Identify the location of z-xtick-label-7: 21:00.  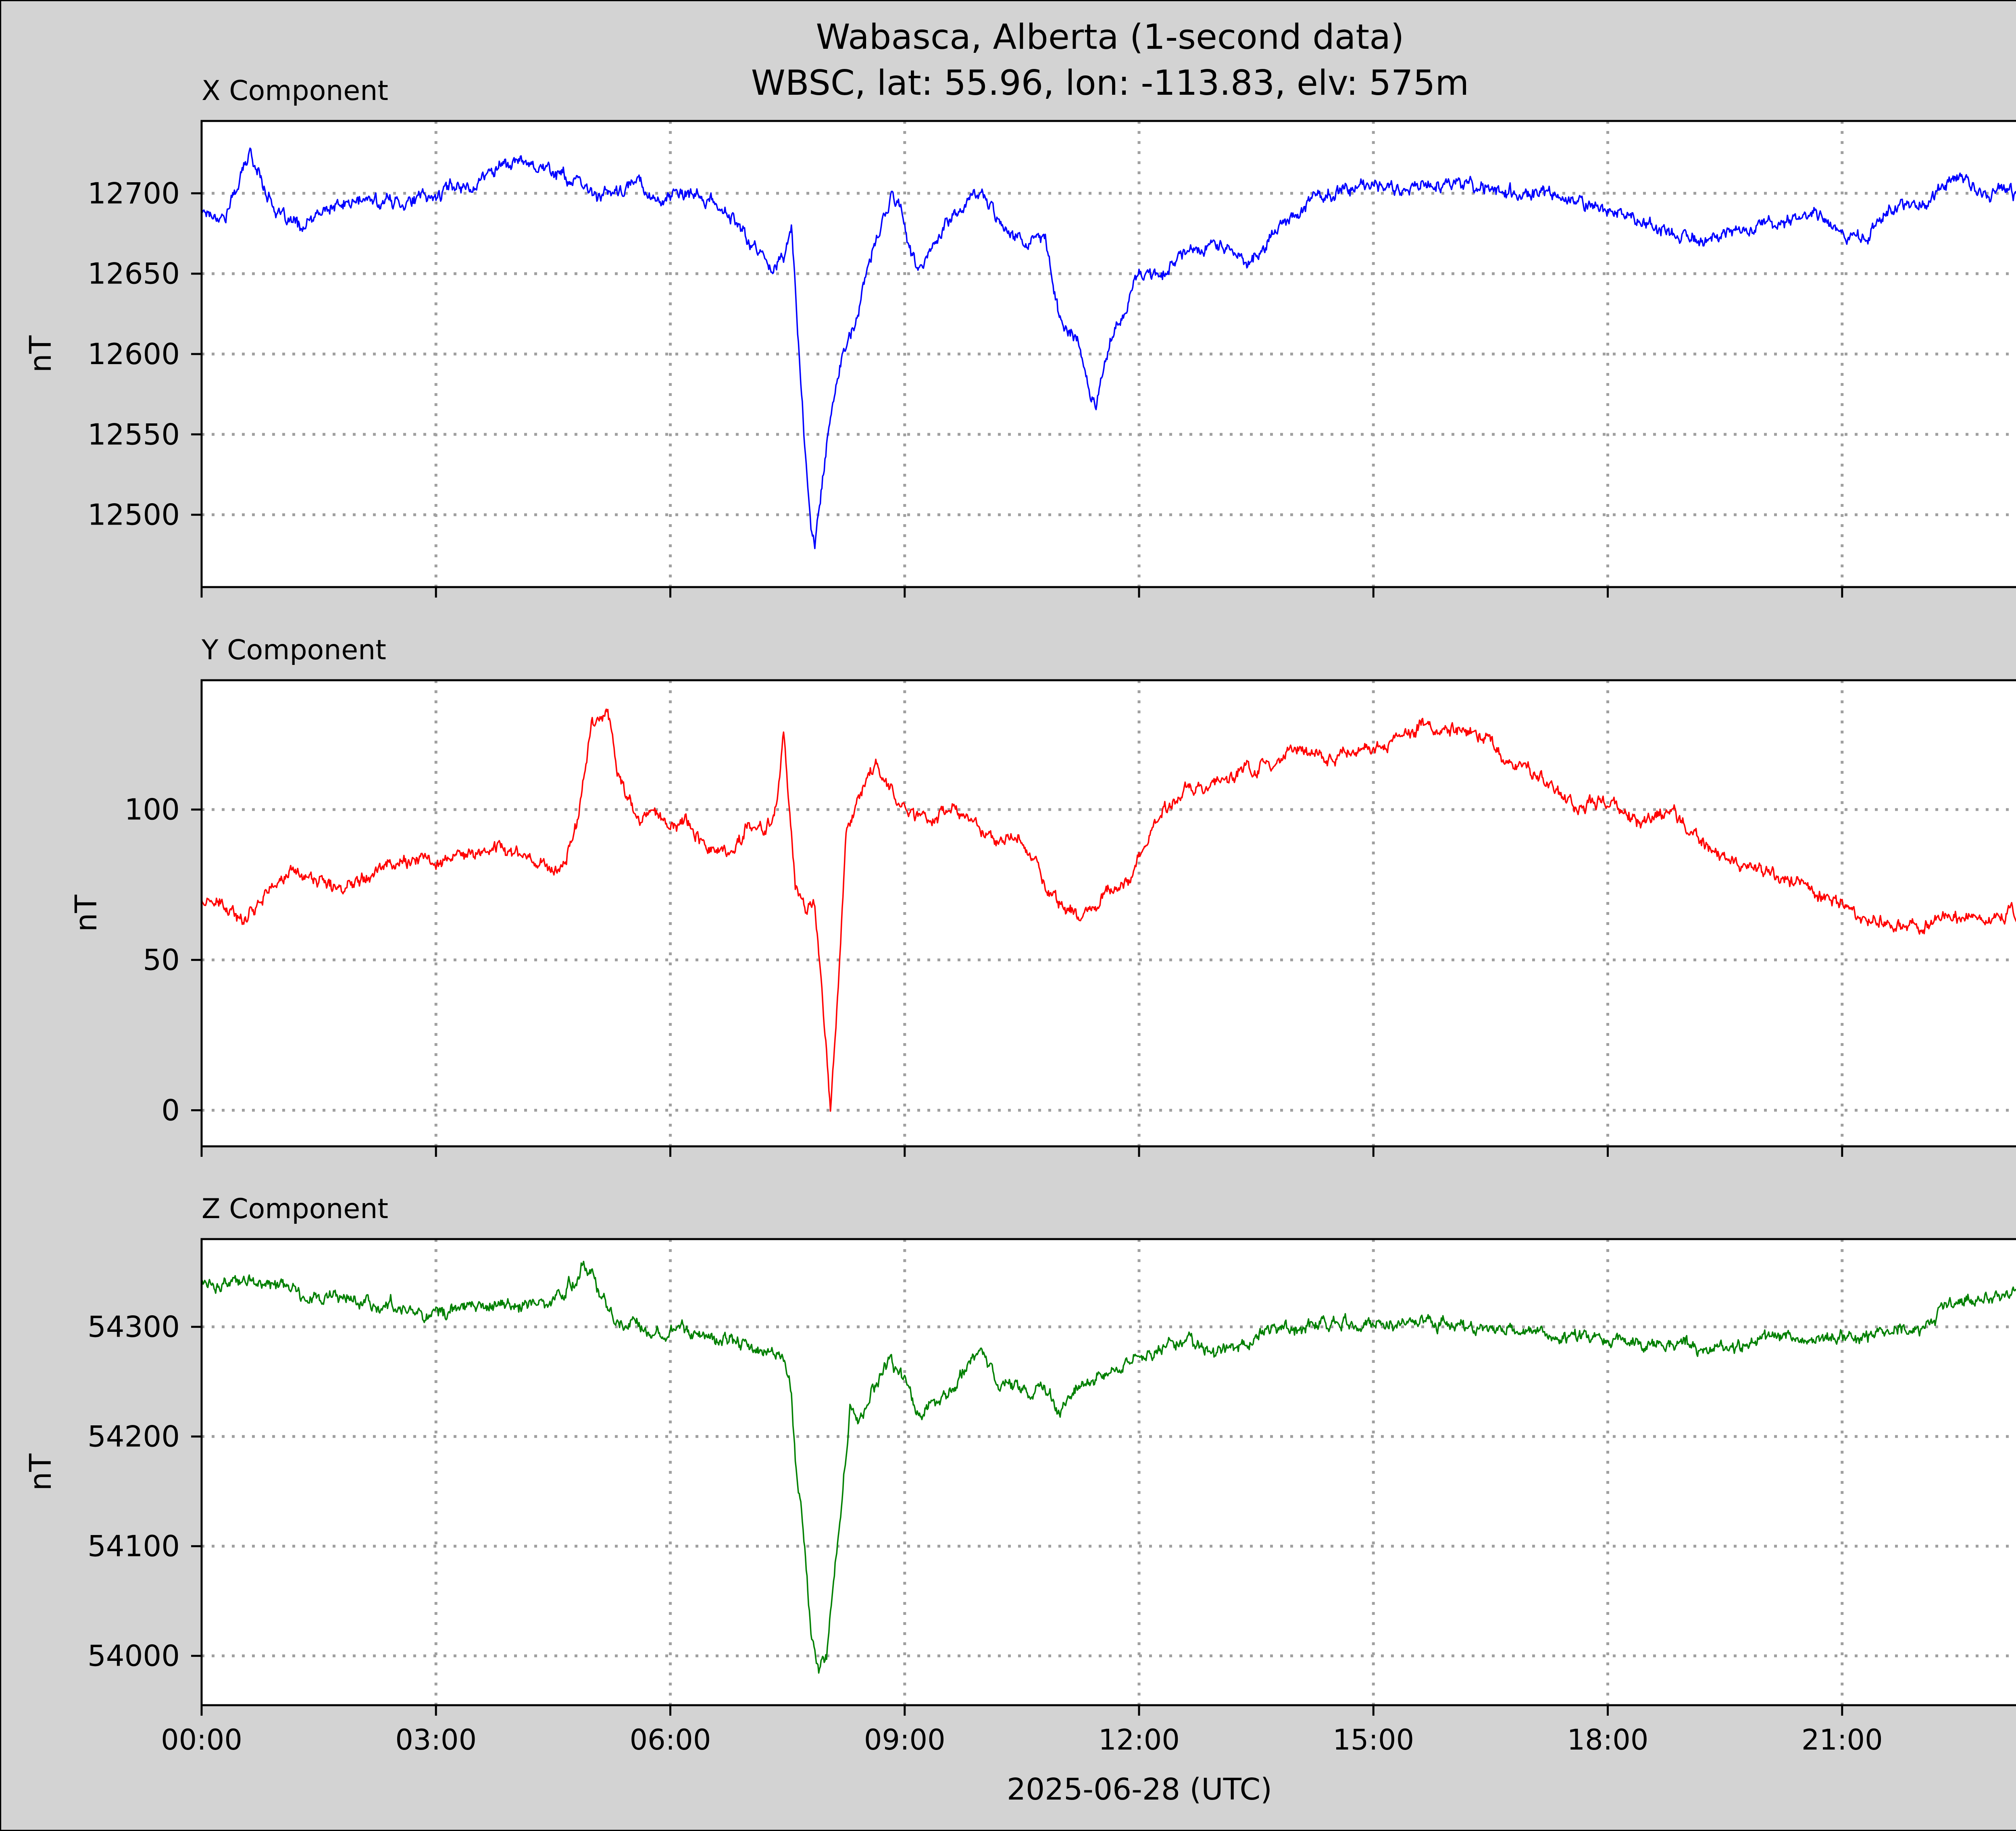
(1842, 1739).